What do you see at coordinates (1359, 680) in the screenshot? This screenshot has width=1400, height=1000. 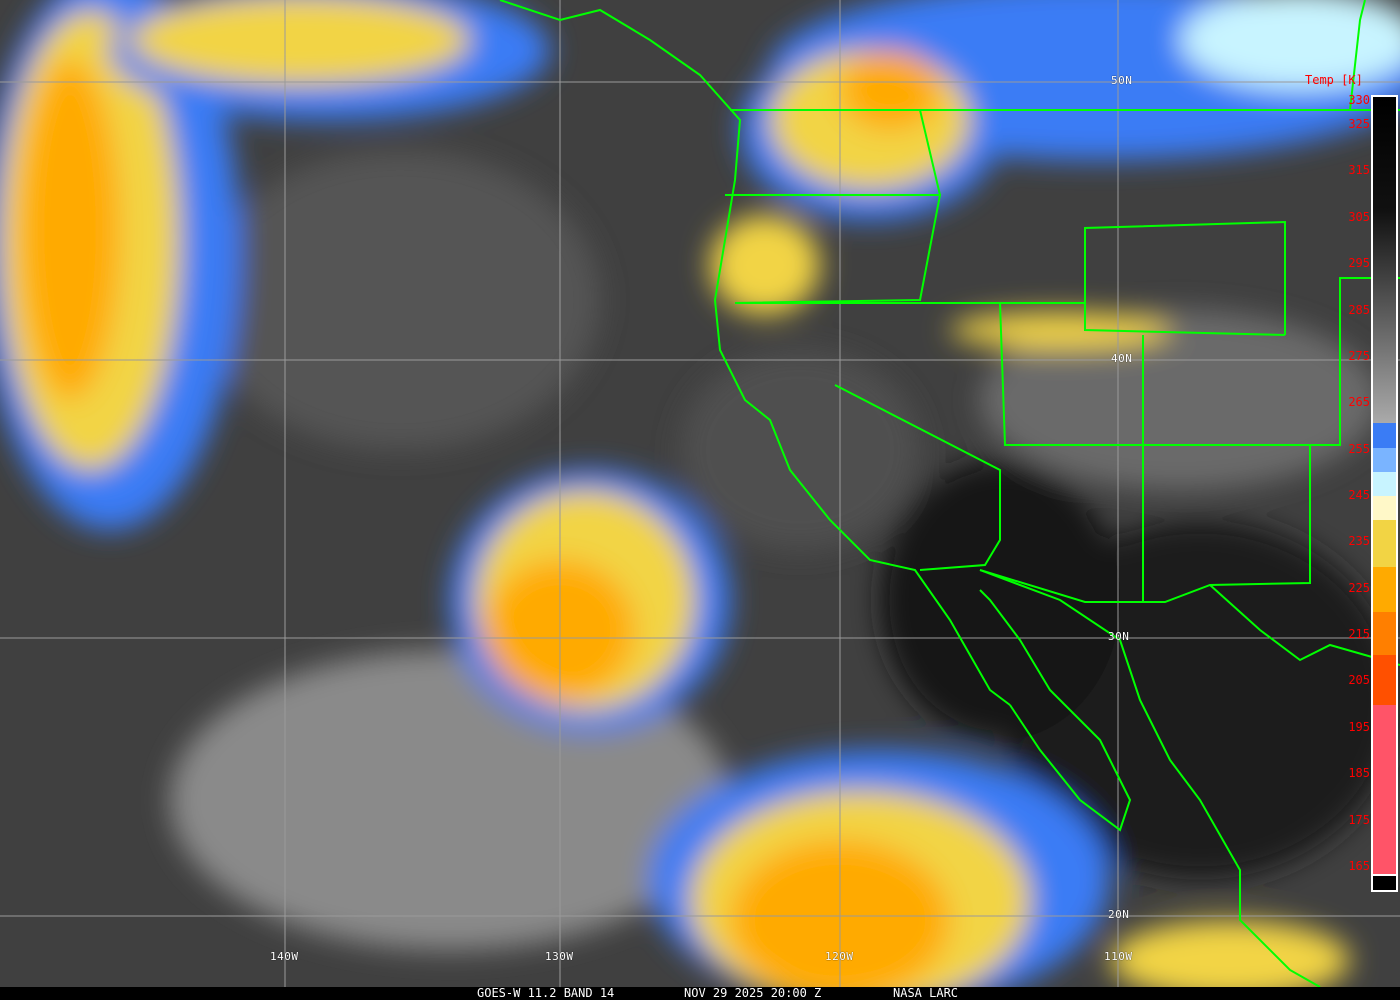 I see `colorbar-tick-label: 205` at bounding box center [1359, 680].